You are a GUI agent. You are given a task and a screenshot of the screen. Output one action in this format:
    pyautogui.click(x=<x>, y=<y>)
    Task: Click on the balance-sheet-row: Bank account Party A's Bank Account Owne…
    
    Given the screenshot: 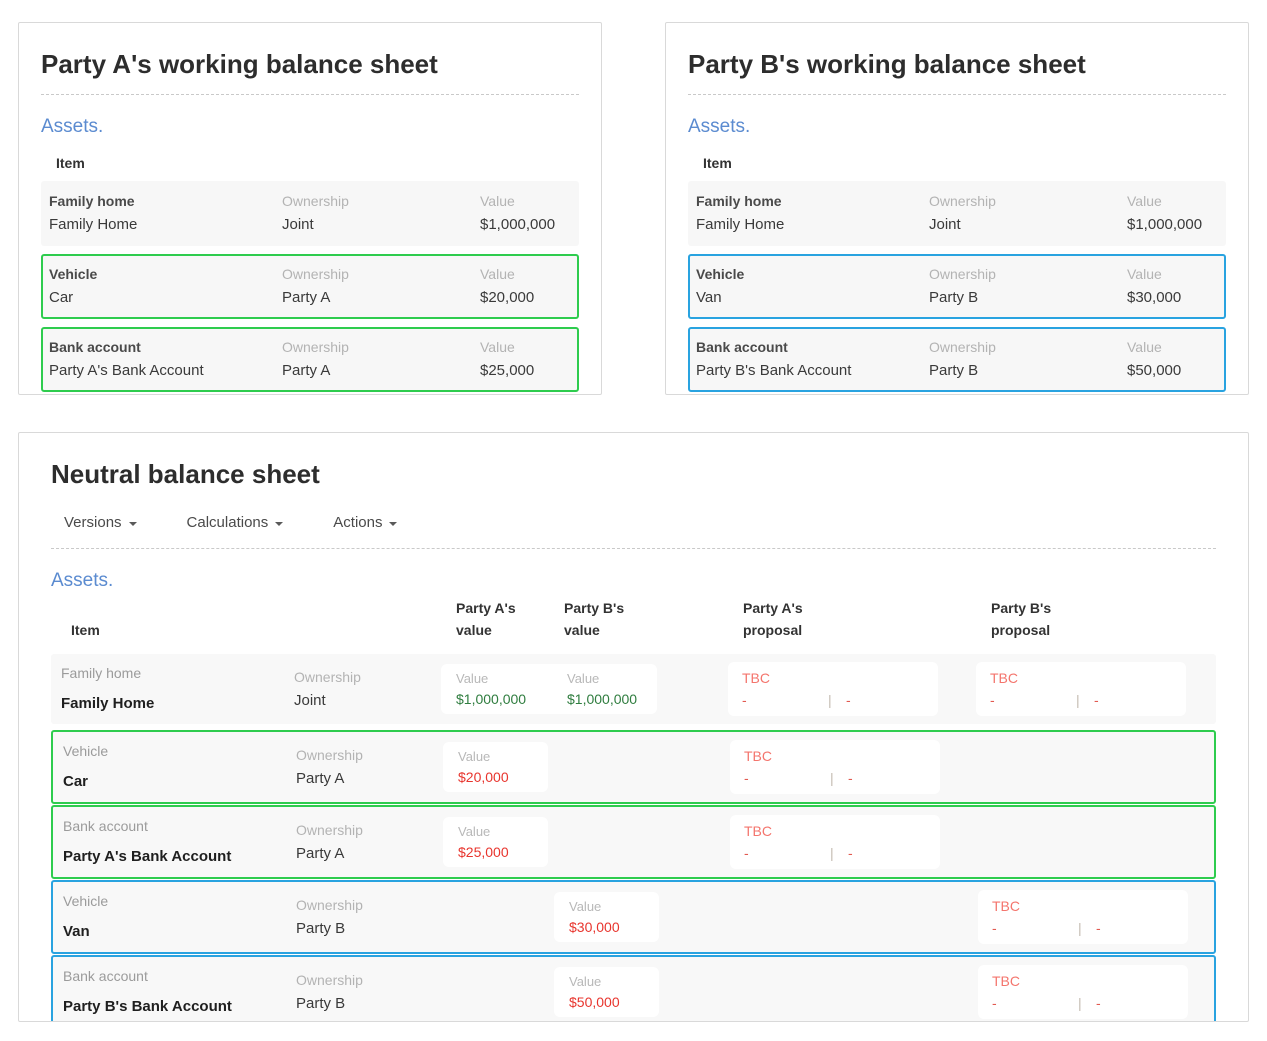 What is the action you would take?
    pyautogui.click(x=310, y=360)
    